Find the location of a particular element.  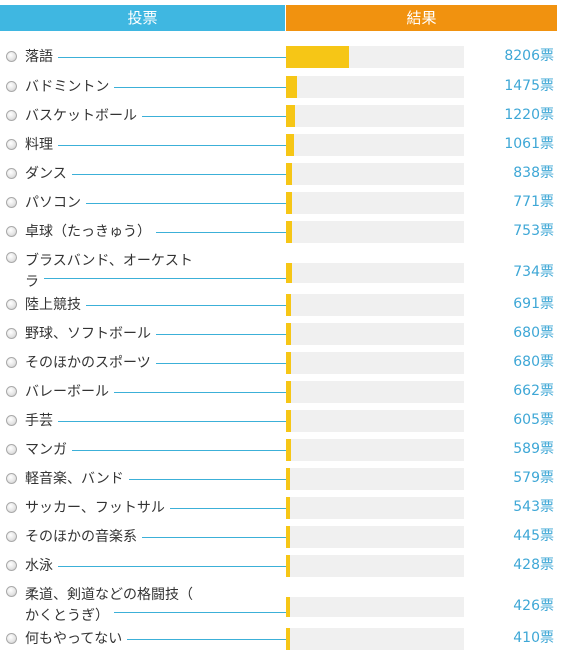

poll-option-row: ブラスバンド、オーケストラ 734票 is located at coordinates (281, 272).